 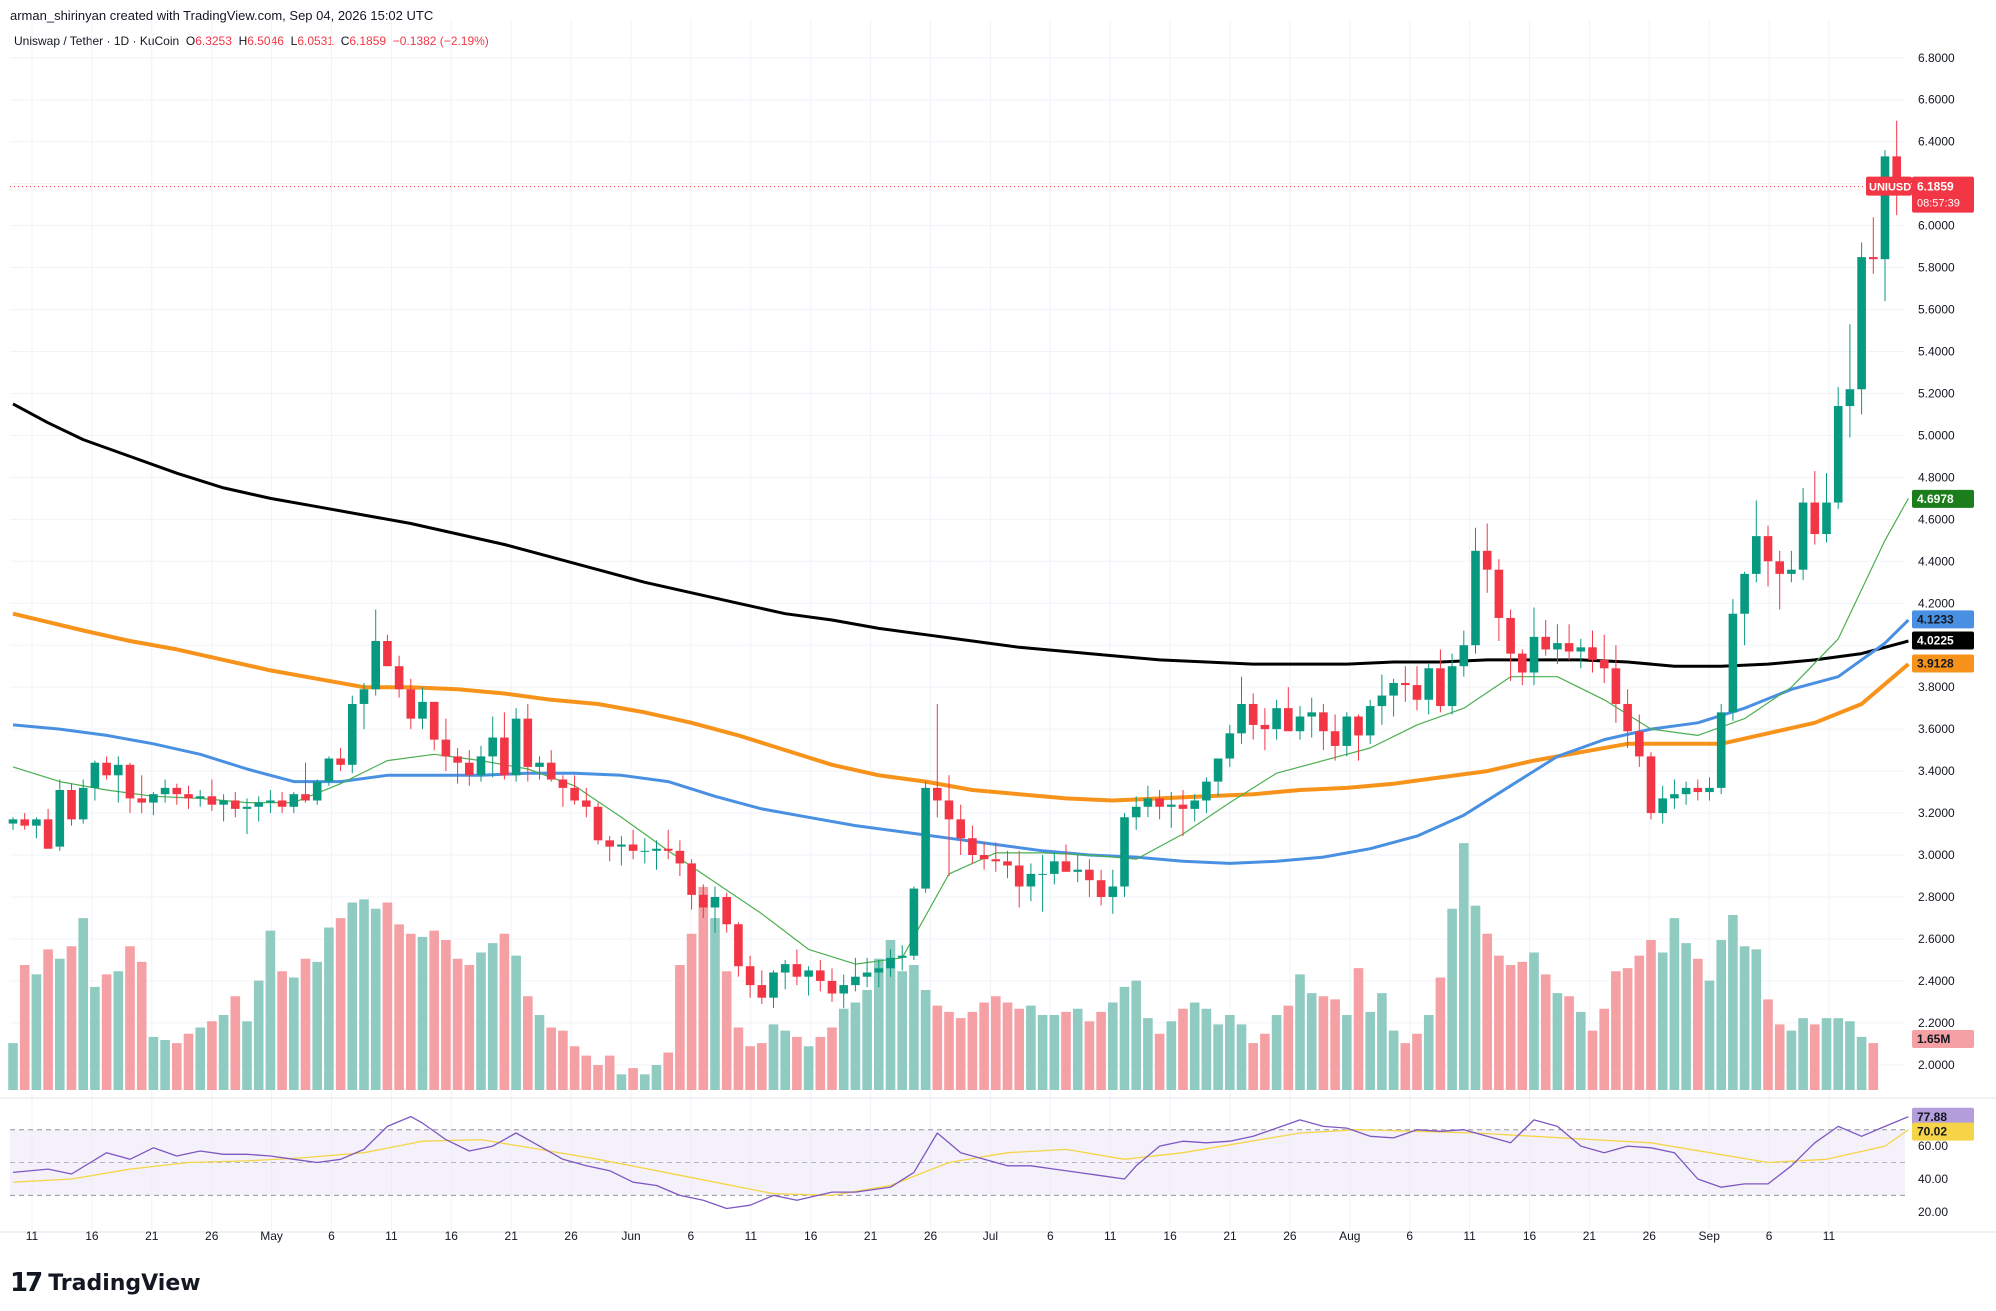 What do you see at coordinates (1933, 1146) in the screenshot?
I see `rsi-tick-label: 60.00` at bounding box center [1933, 1146].